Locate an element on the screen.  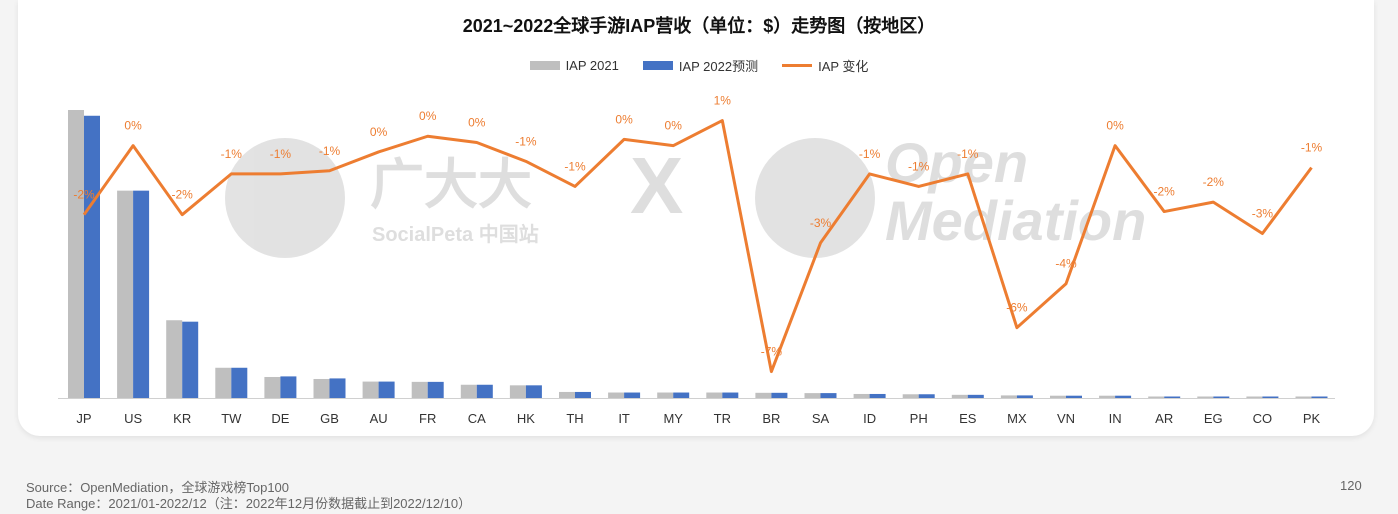
x-tick-label: CO is located at coordinates (1263, 418).